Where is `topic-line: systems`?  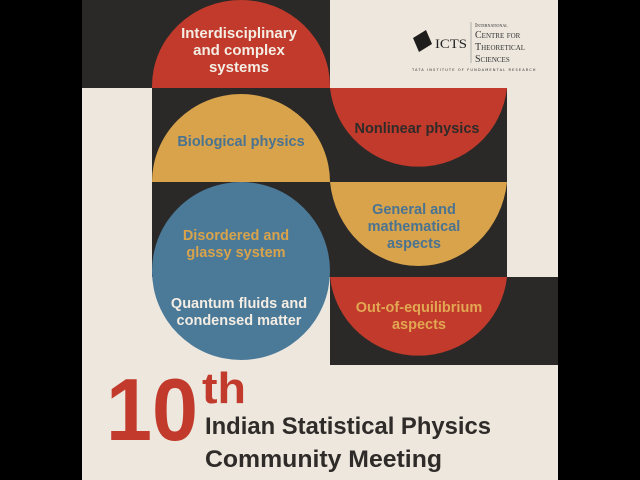
topic-line: systems is located at coordinates (239, 67).